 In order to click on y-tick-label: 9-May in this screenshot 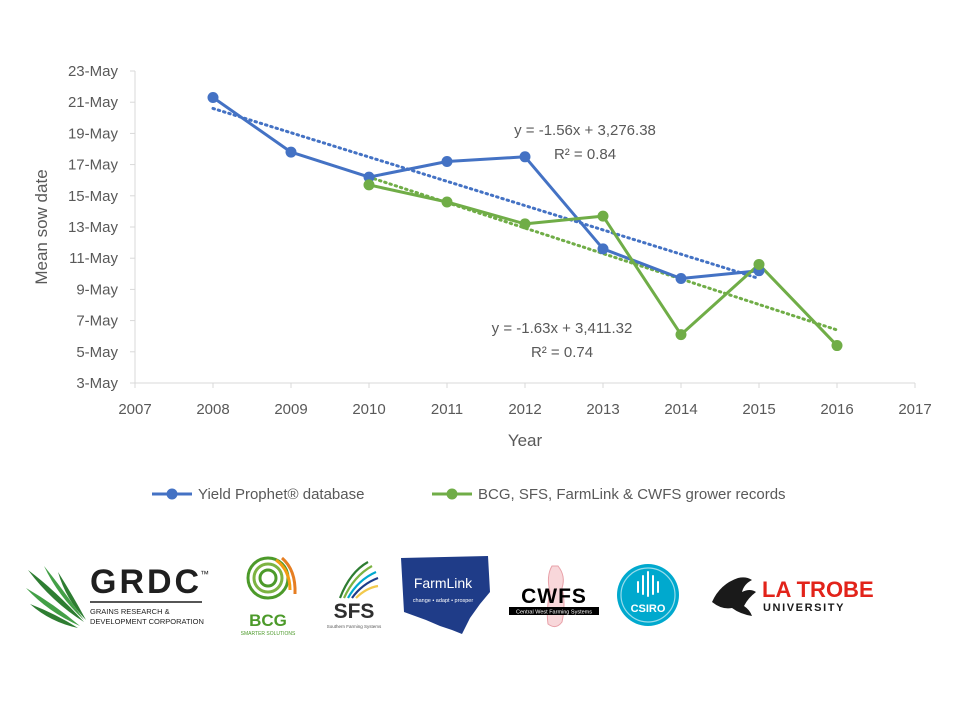, I will do `click(97, 289)`.